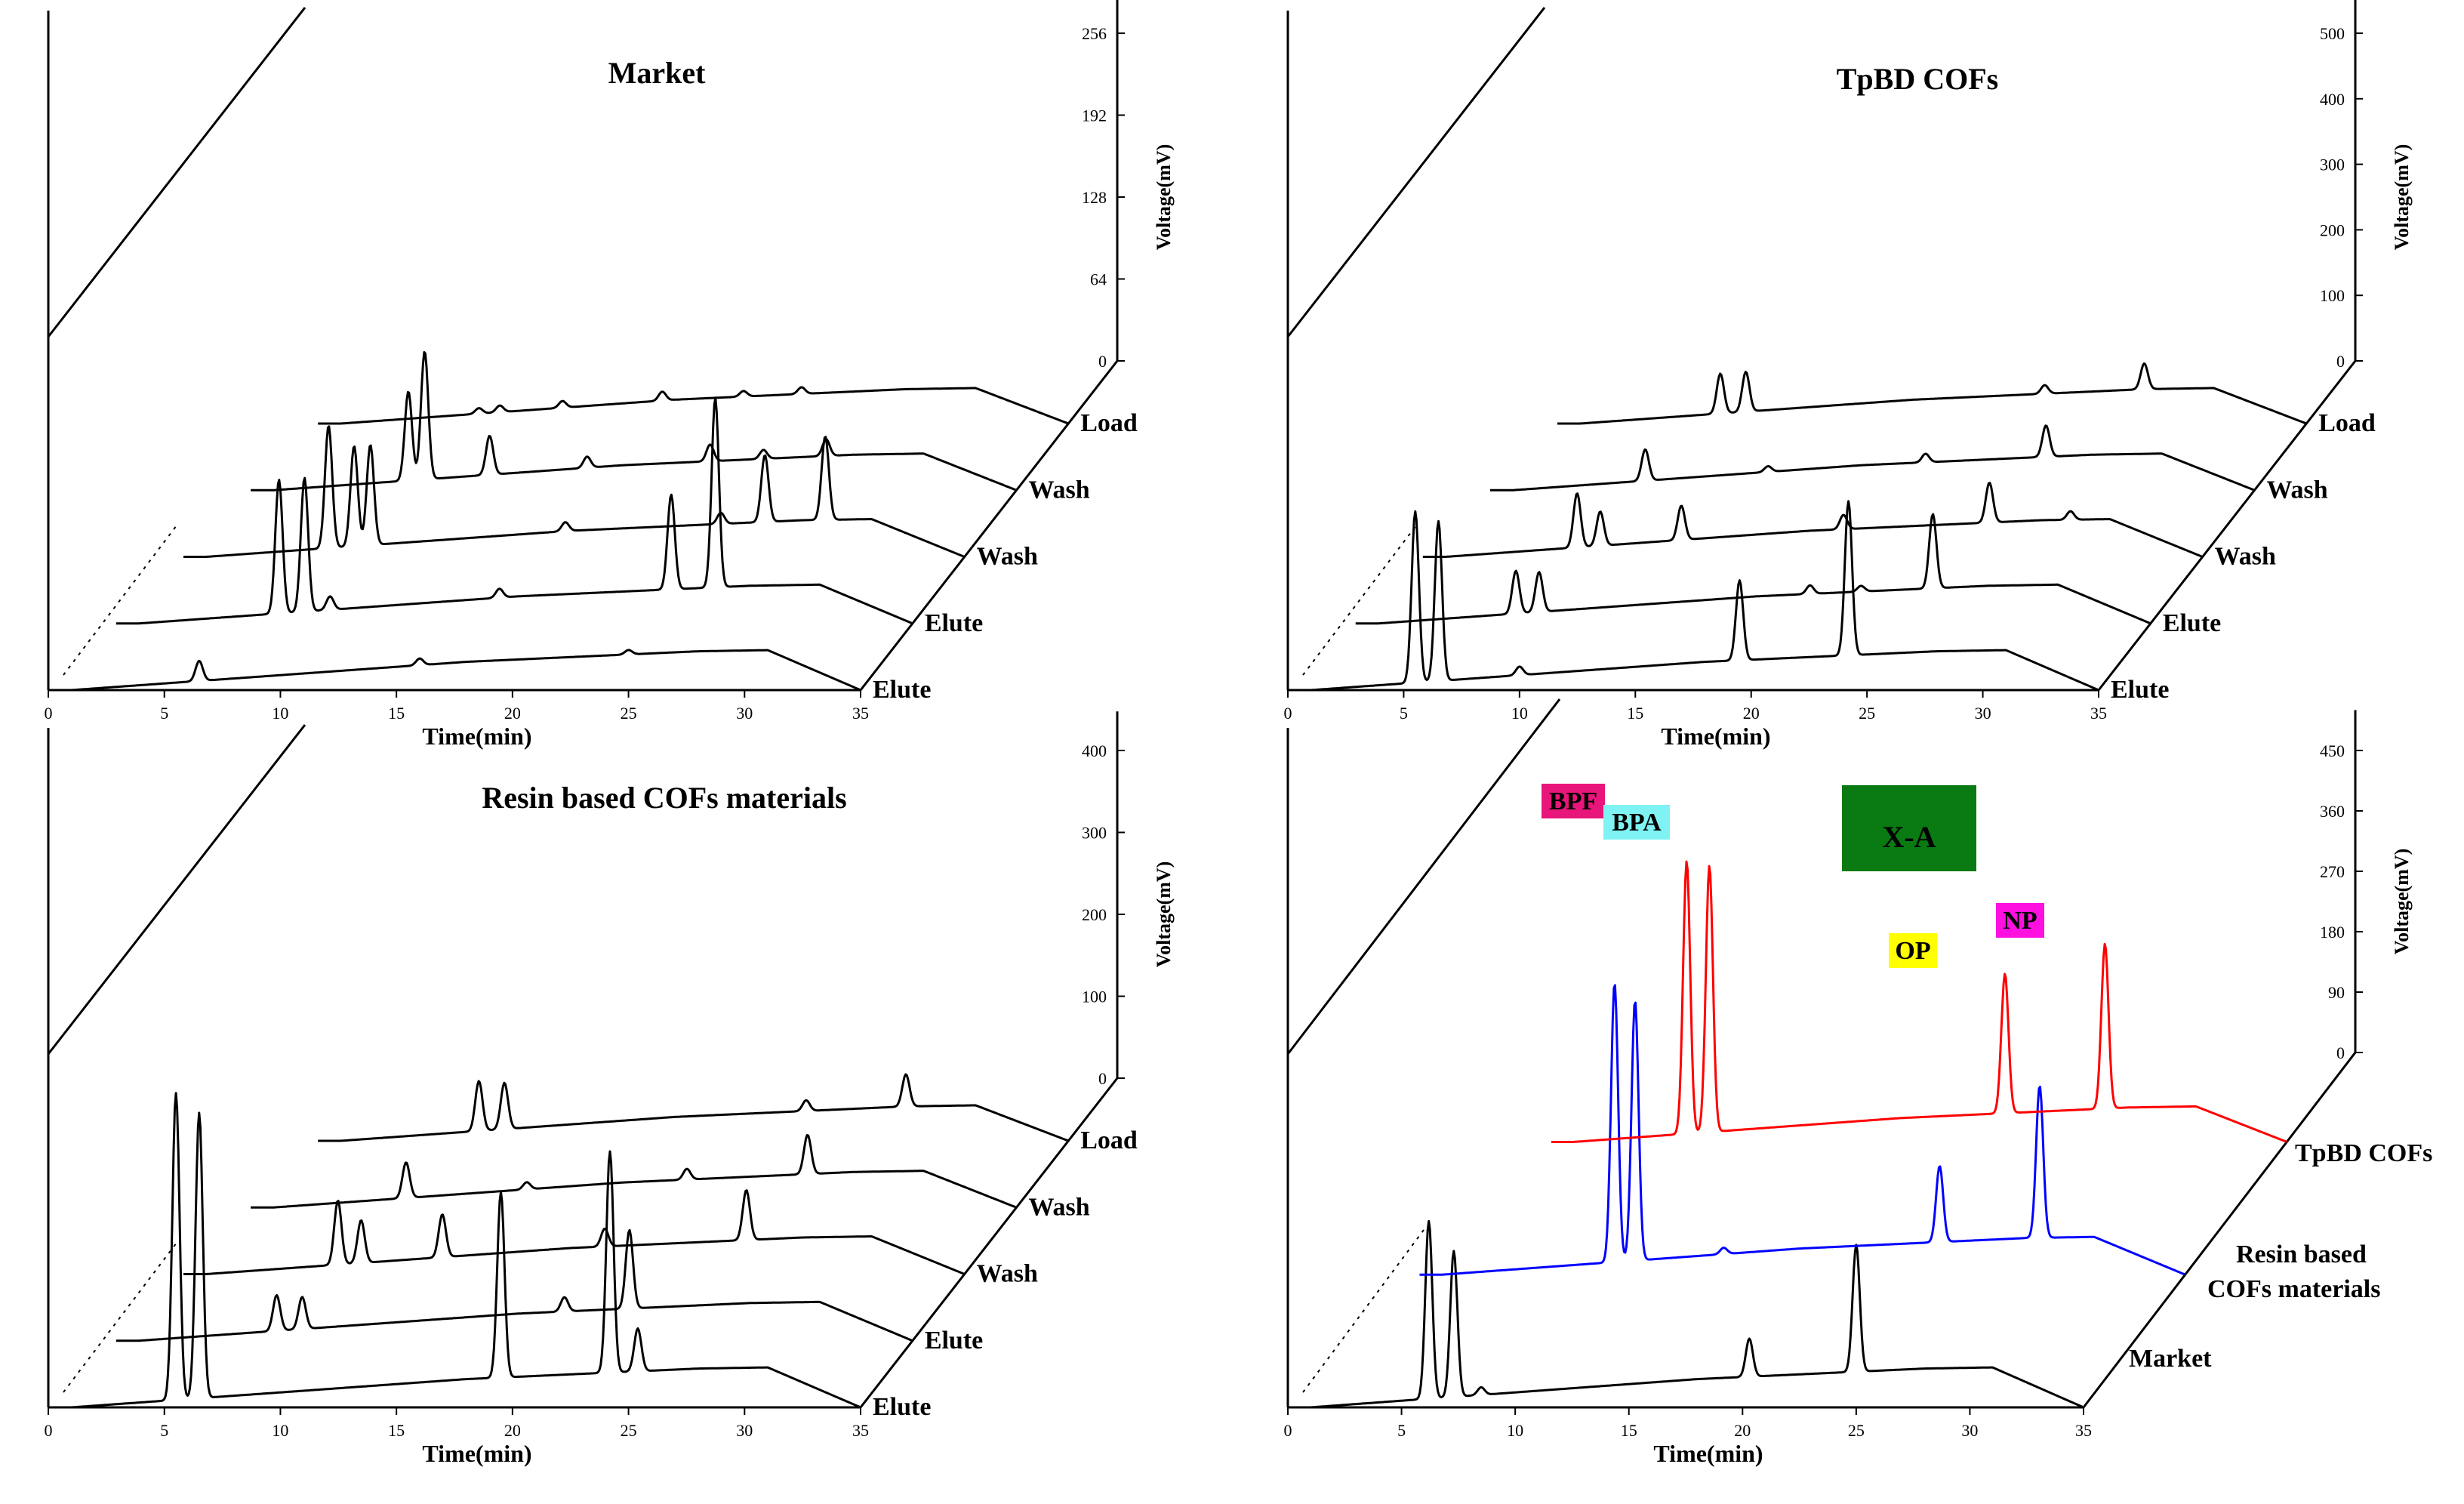 This screenshot has width=2464, height=1504. What do you see at coordinates (664, 798) in the screenshot?
I see `panel-title: Resin based COFs materials` at bounding box center [664, 798].